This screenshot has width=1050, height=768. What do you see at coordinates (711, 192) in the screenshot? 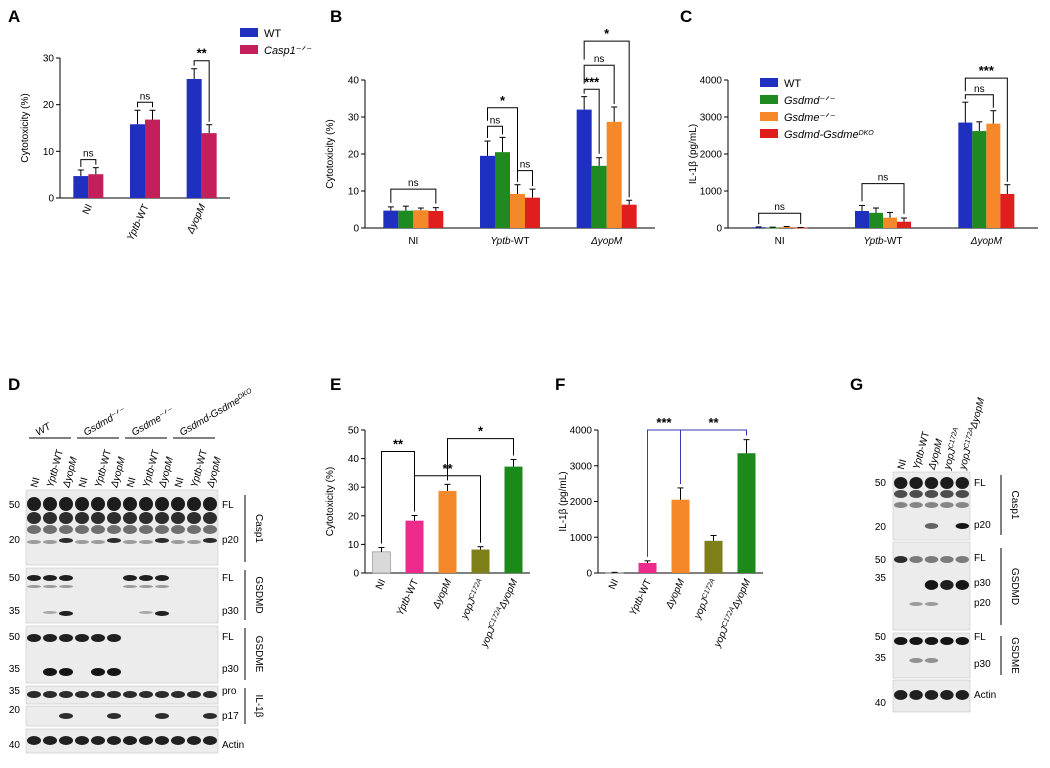
I see `c-ytick-label: 1000` at bounding box center [711, 192].